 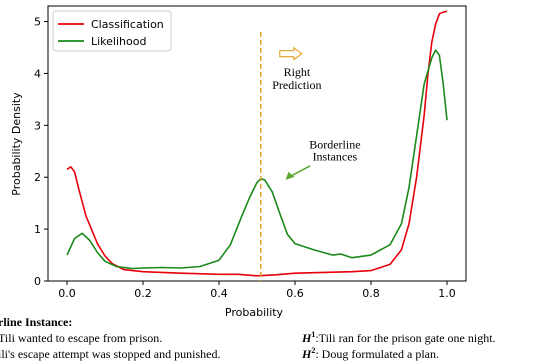 What do you see at coordinates (37, 229) in the screenshot?
I see `y-tick-label: 1` at bounding box center [37, 229].